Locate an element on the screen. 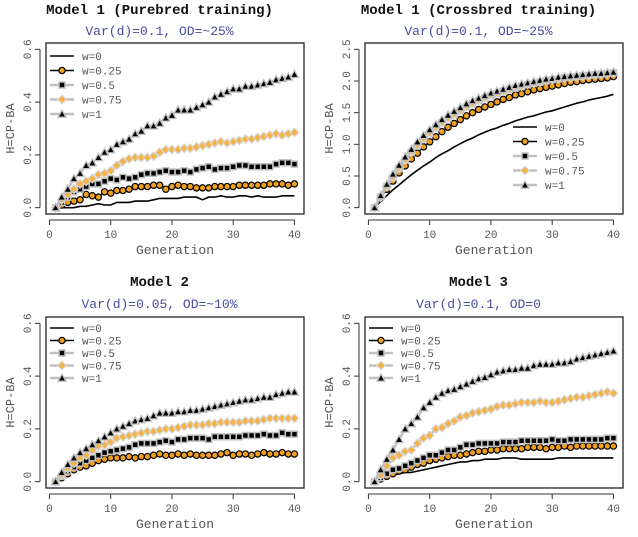 Image resolution: width=638 pixels, height=537 pixels. y-tick-label: 2.5 is located at coordinates (348, 49).